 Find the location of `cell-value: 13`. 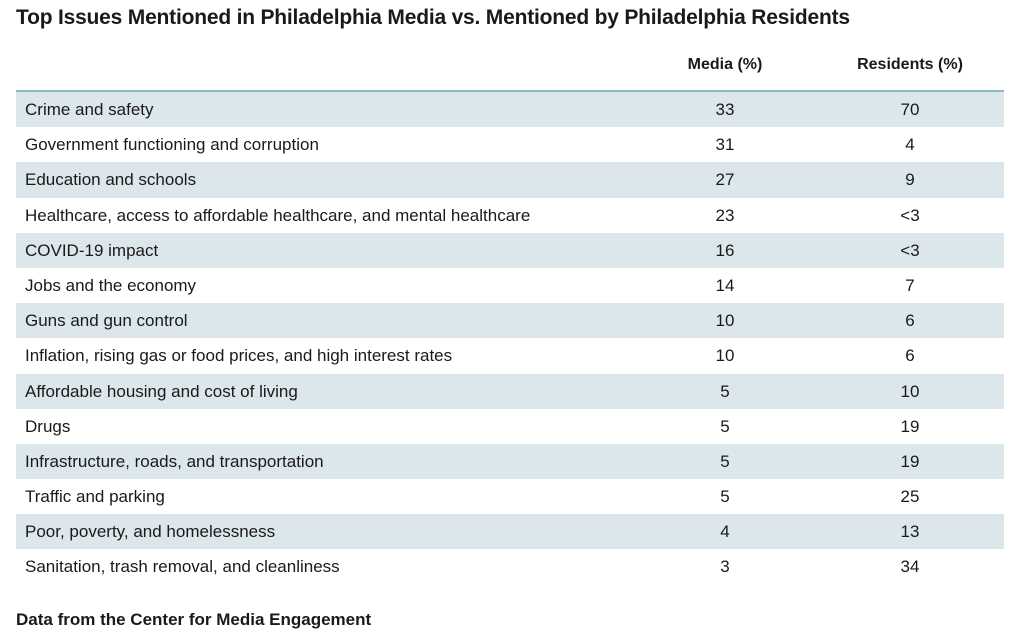

cell-value: 13 is located at coordinates (910, 532).